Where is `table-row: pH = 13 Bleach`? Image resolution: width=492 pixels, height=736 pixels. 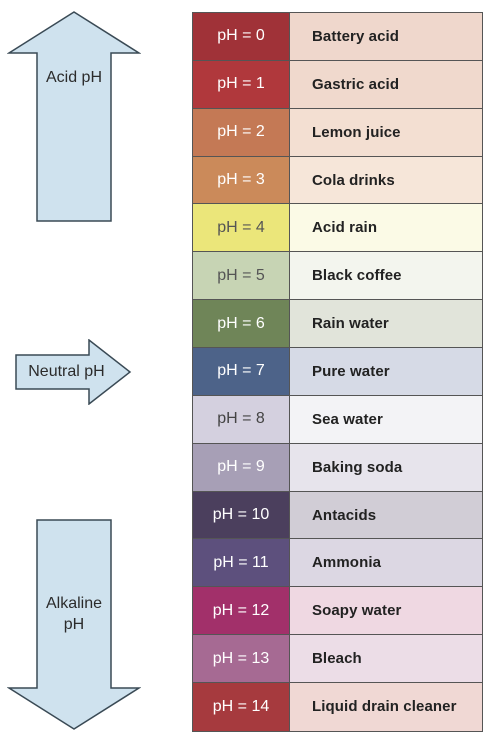
table-row: pH = 13 Bleach is located at coordinates (337, 659).